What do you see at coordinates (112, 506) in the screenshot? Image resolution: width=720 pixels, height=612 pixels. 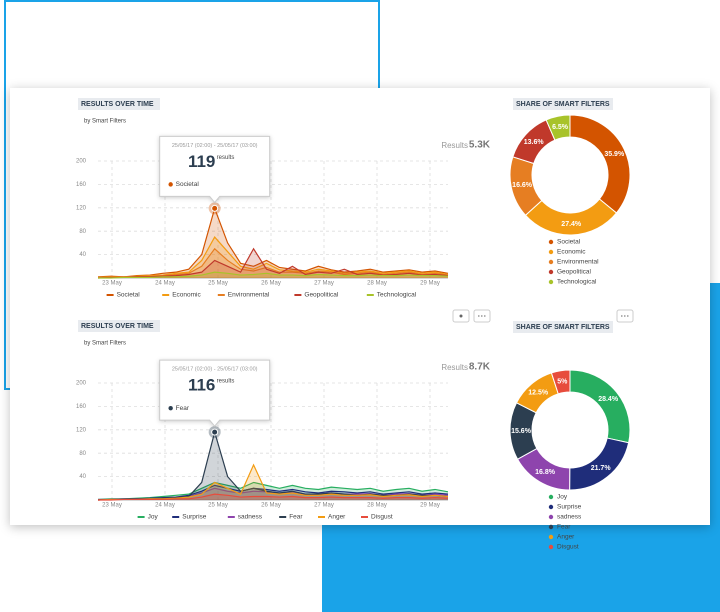 I see `x-tick-label: 23 May` at bounding box center [112, 506].